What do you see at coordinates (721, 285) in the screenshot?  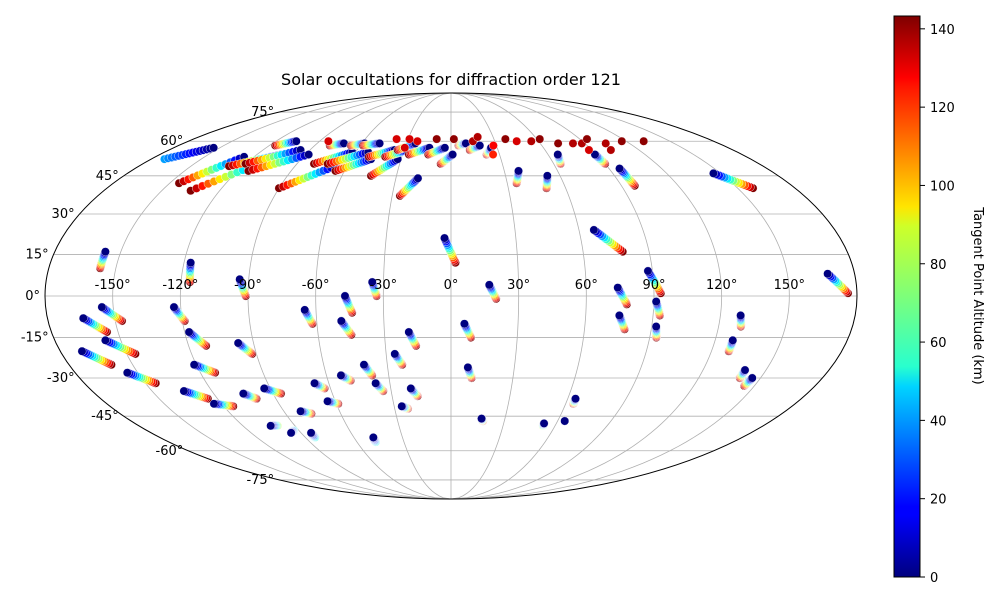 I see `longitude-tick-label: 120°` at bounding box center [721, 285].